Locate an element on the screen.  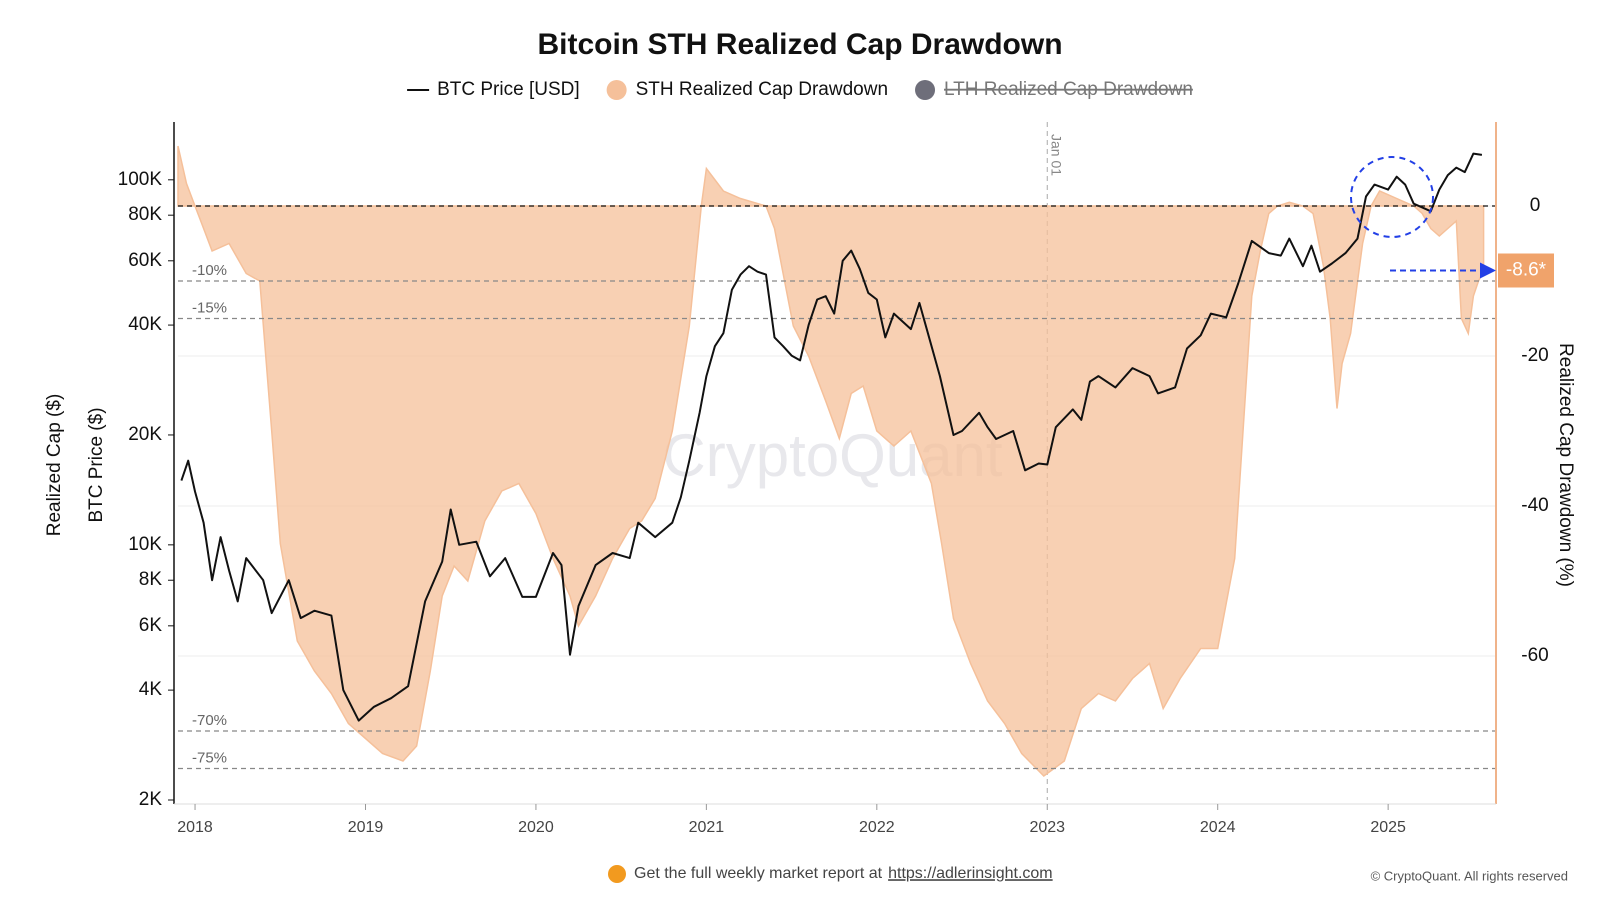
y-tick-label: 80K is located at coordinates (145, 214).